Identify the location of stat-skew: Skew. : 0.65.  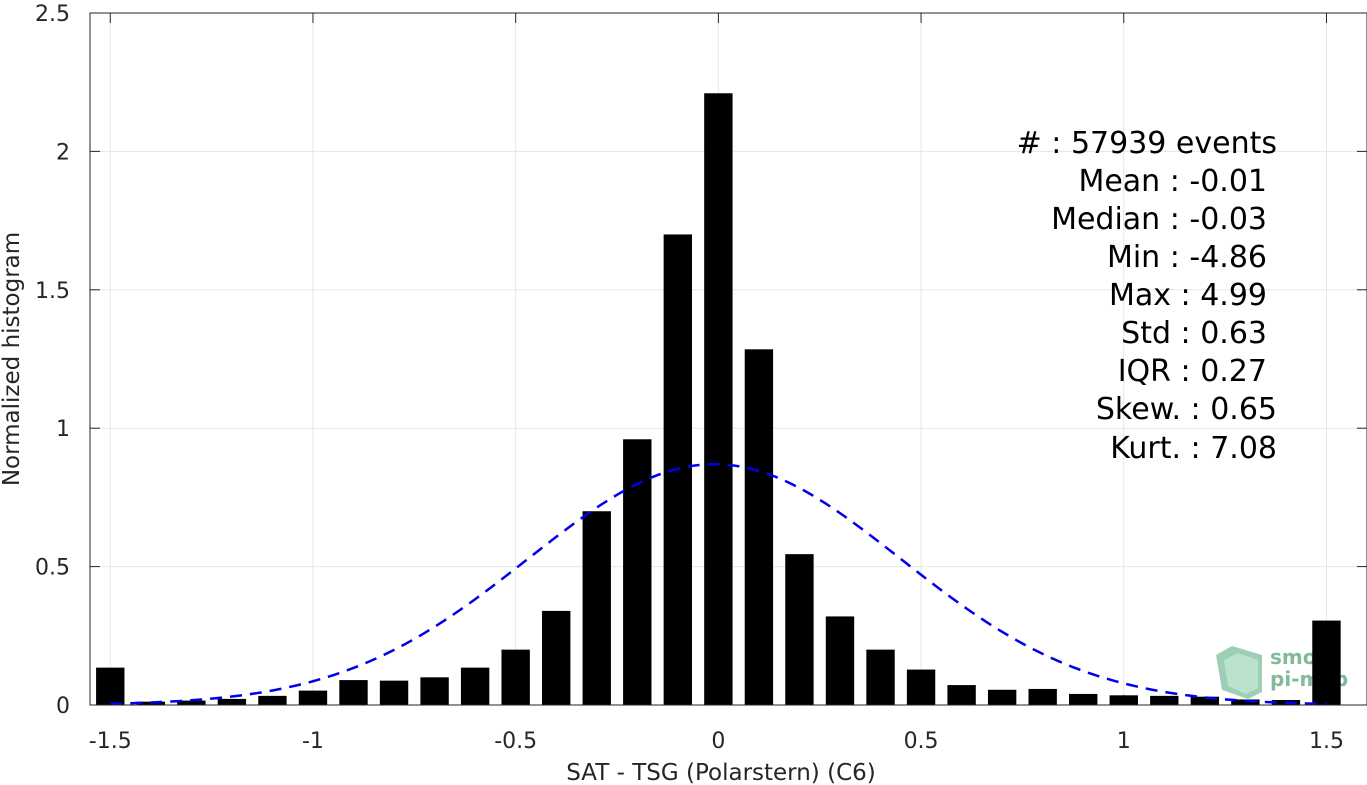
(1186, 409).